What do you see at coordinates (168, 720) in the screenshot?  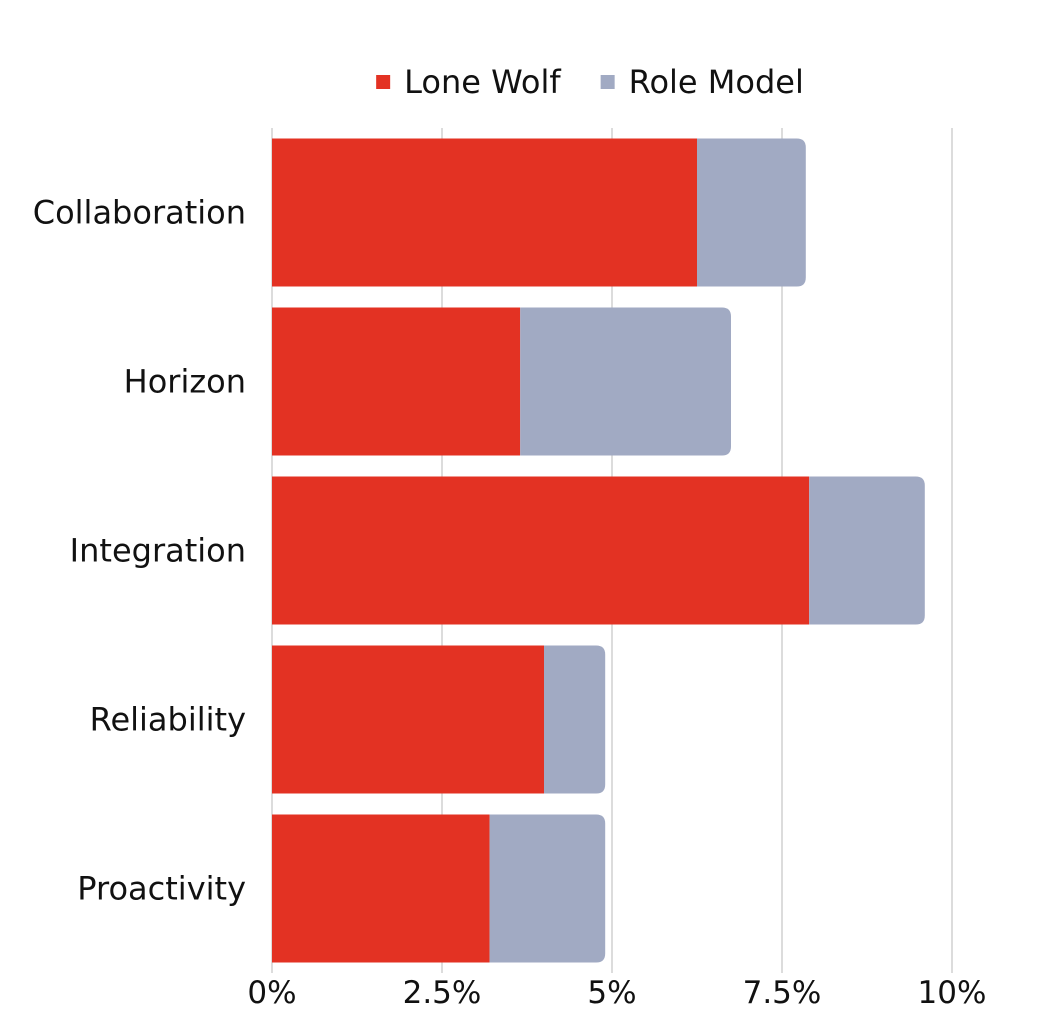 I see `category-label-reliability: Reliability` at bounding box center [168, 720].